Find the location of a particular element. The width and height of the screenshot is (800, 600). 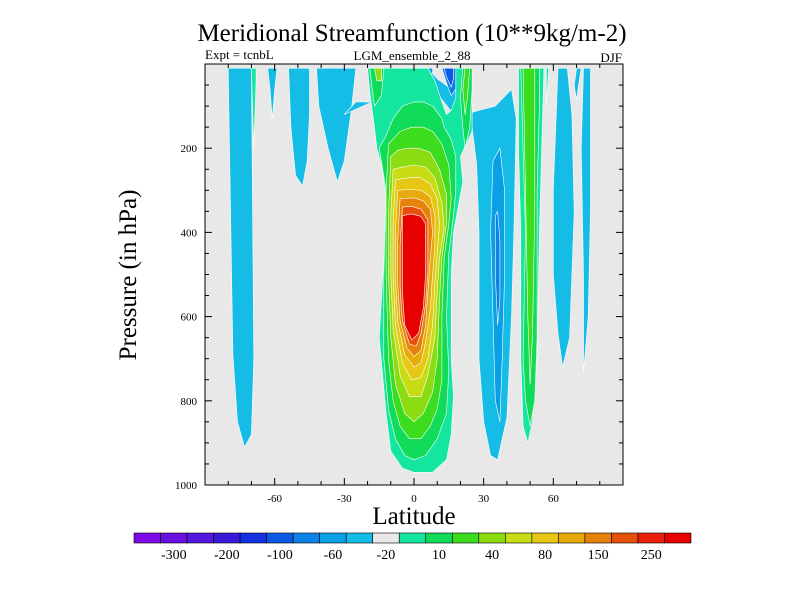

colorbar-label: -100 is located at coordinates (280, 555).